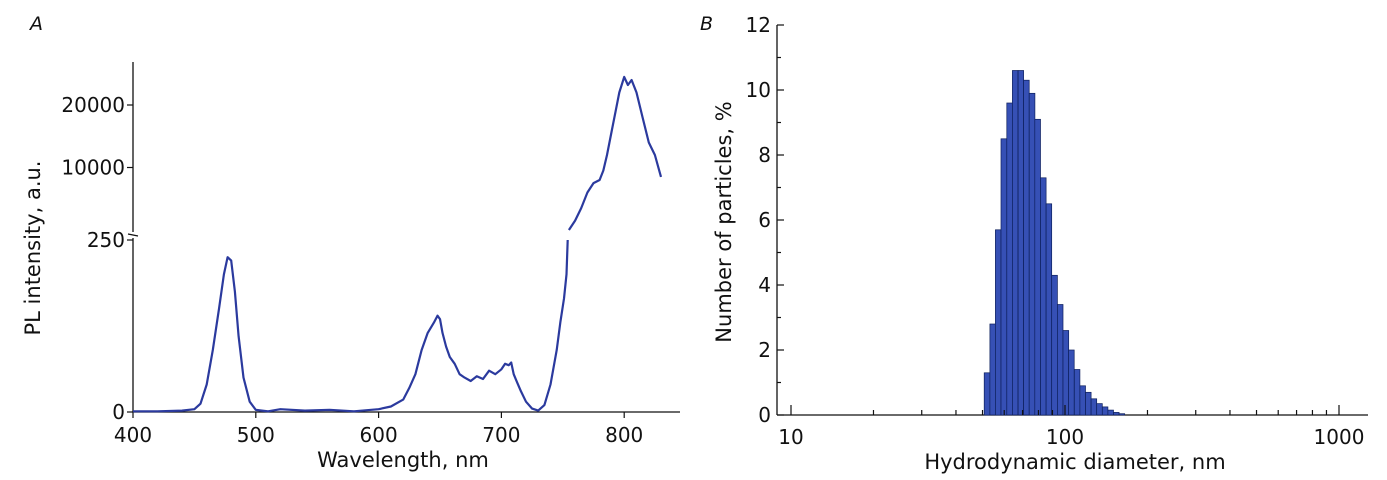 The width and height of the screenshot is (1387, 480). I want to click on panel-a-spectrum-lower, so click(351, 326).